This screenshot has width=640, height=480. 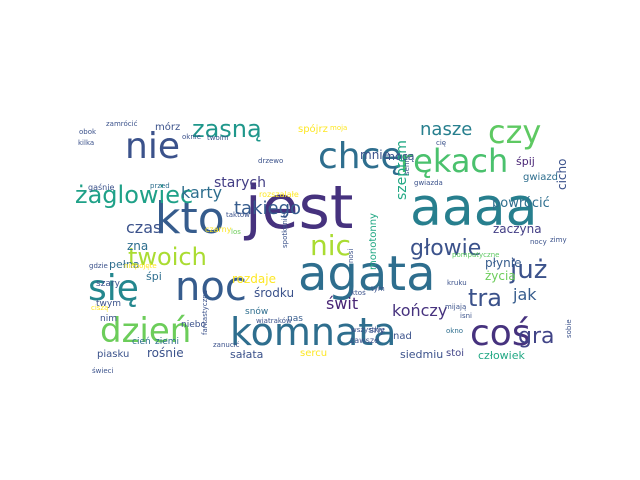 I want to click on cloud-word: wszystkie, so click(x=368, y=330).